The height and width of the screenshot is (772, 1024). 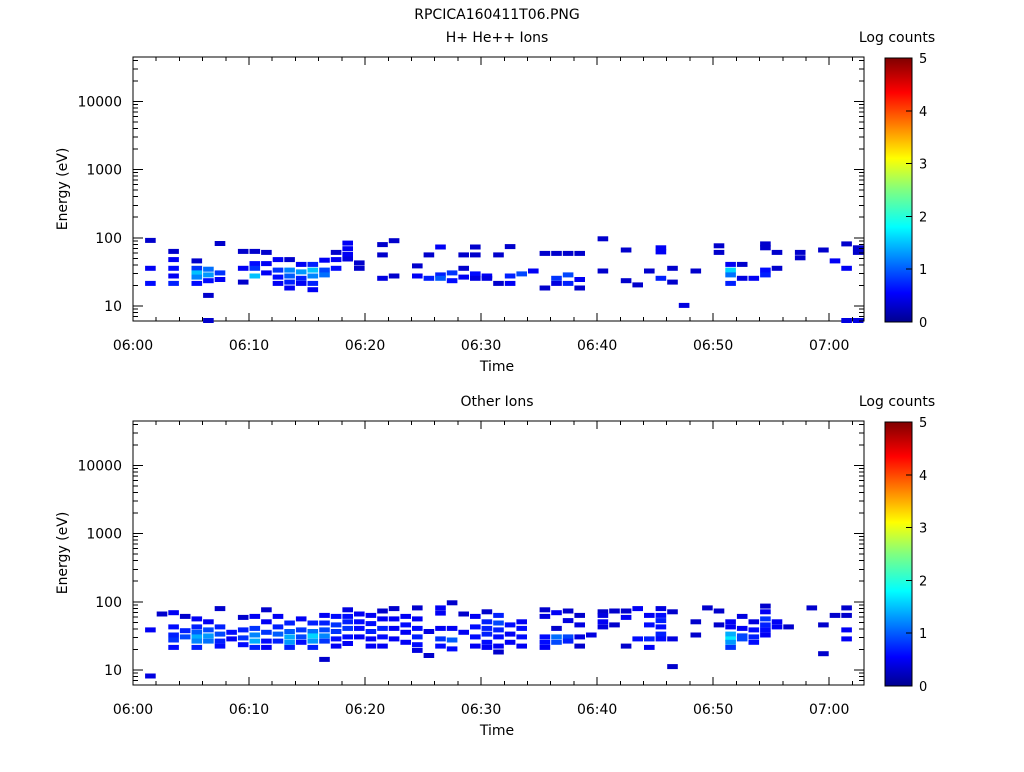 I want to click on y-tick-label: 10, so click(x=113, y=671).